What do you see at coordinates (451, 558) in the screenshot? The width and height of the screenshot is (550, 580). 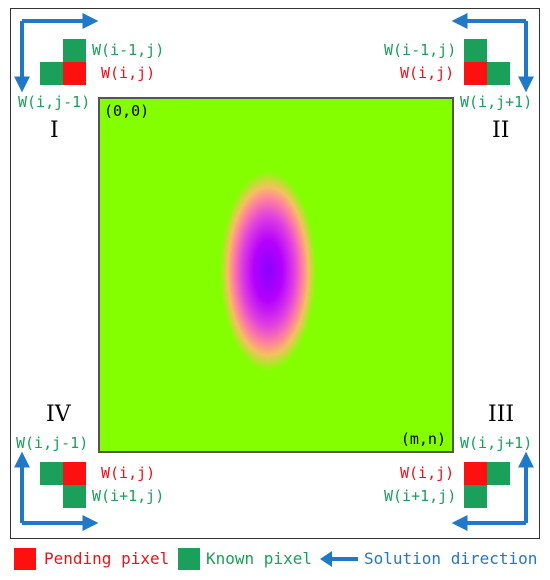 I see `legend-direction-label: Solution direction` at bounding box center [451, 558].